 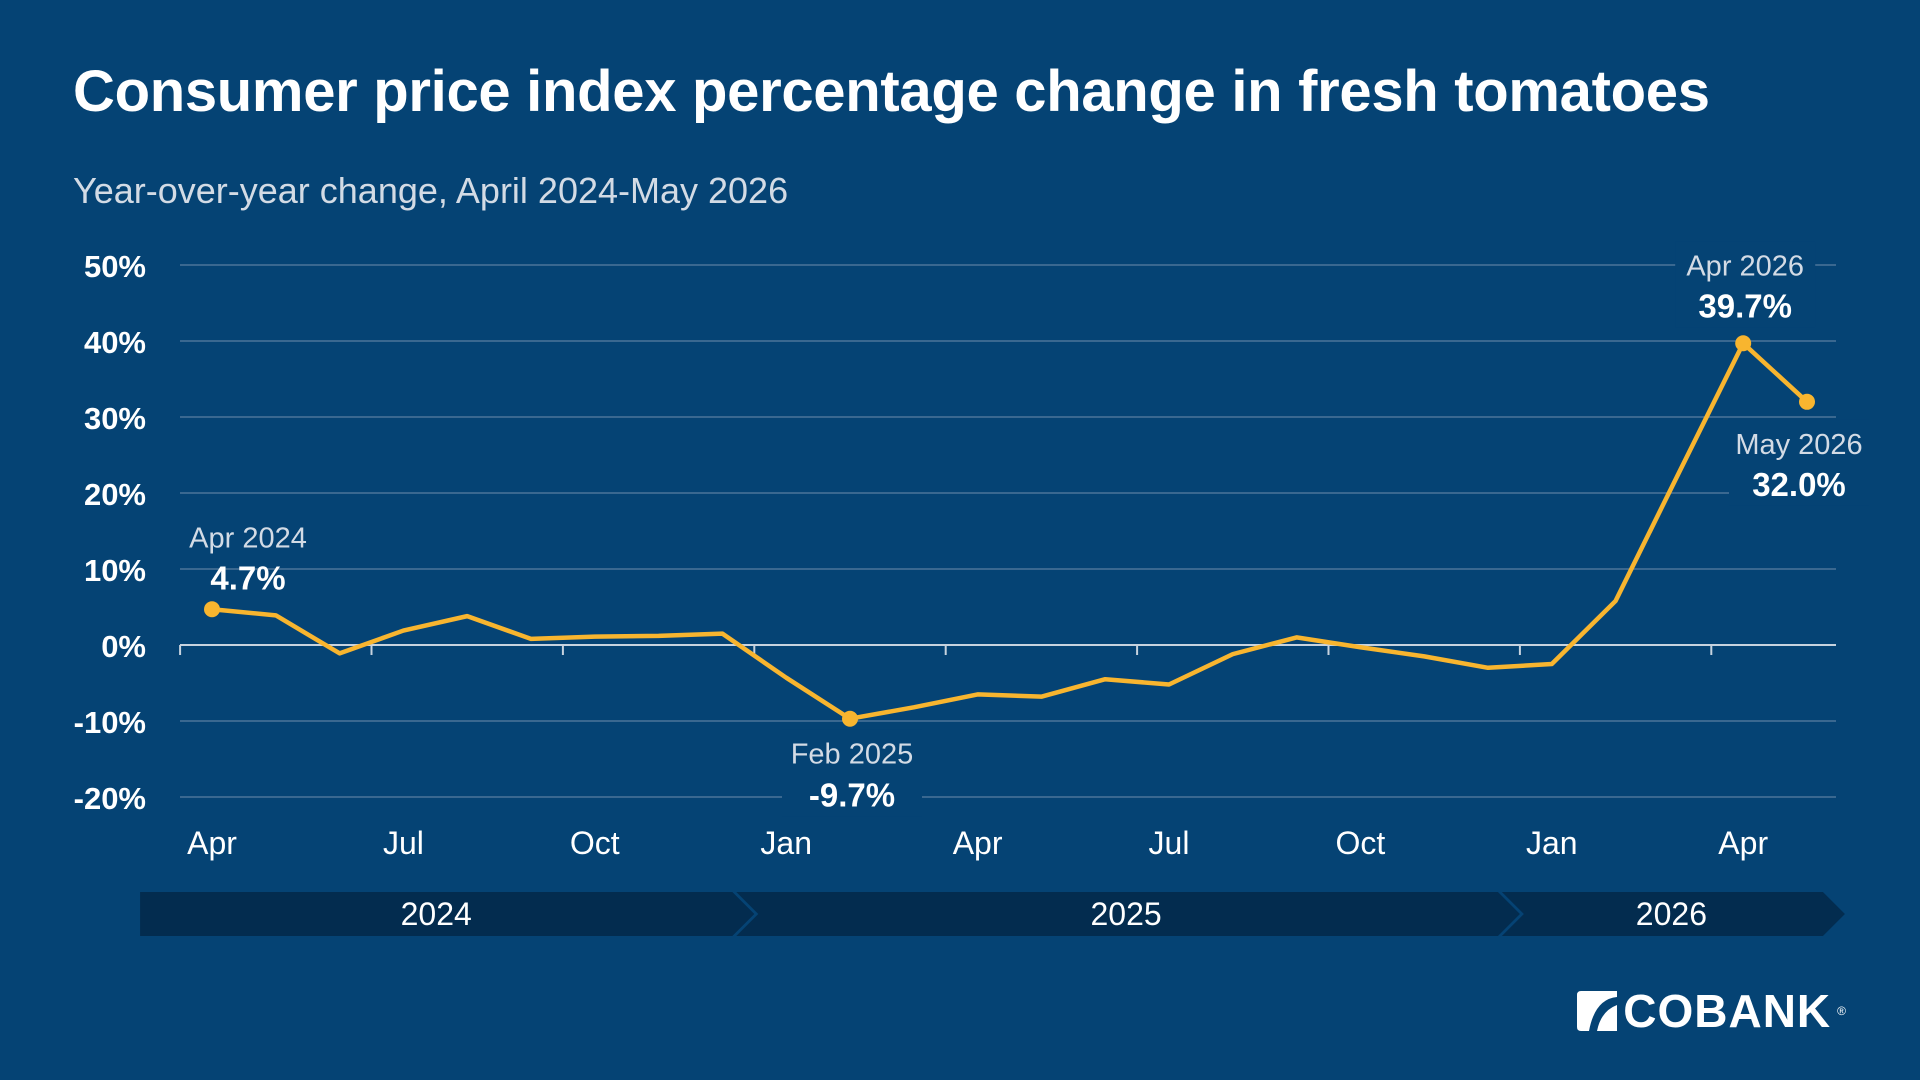 I want to click on cobank-logo: COBANK ®, so click(x=1711, y=1011).